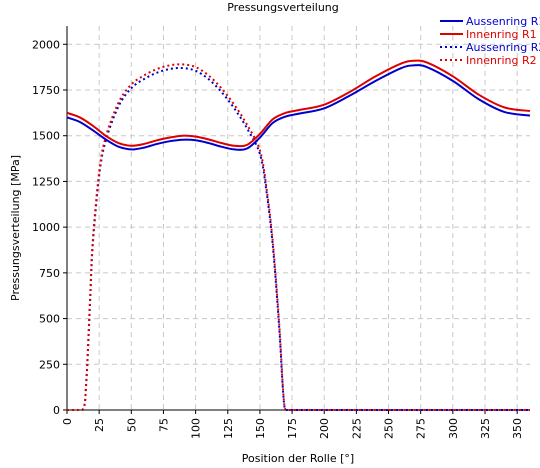  What do you see at coordinates (49, 319) in the screenshot?
I see `y-tick-label: 500` at bounding box center [49, 319].